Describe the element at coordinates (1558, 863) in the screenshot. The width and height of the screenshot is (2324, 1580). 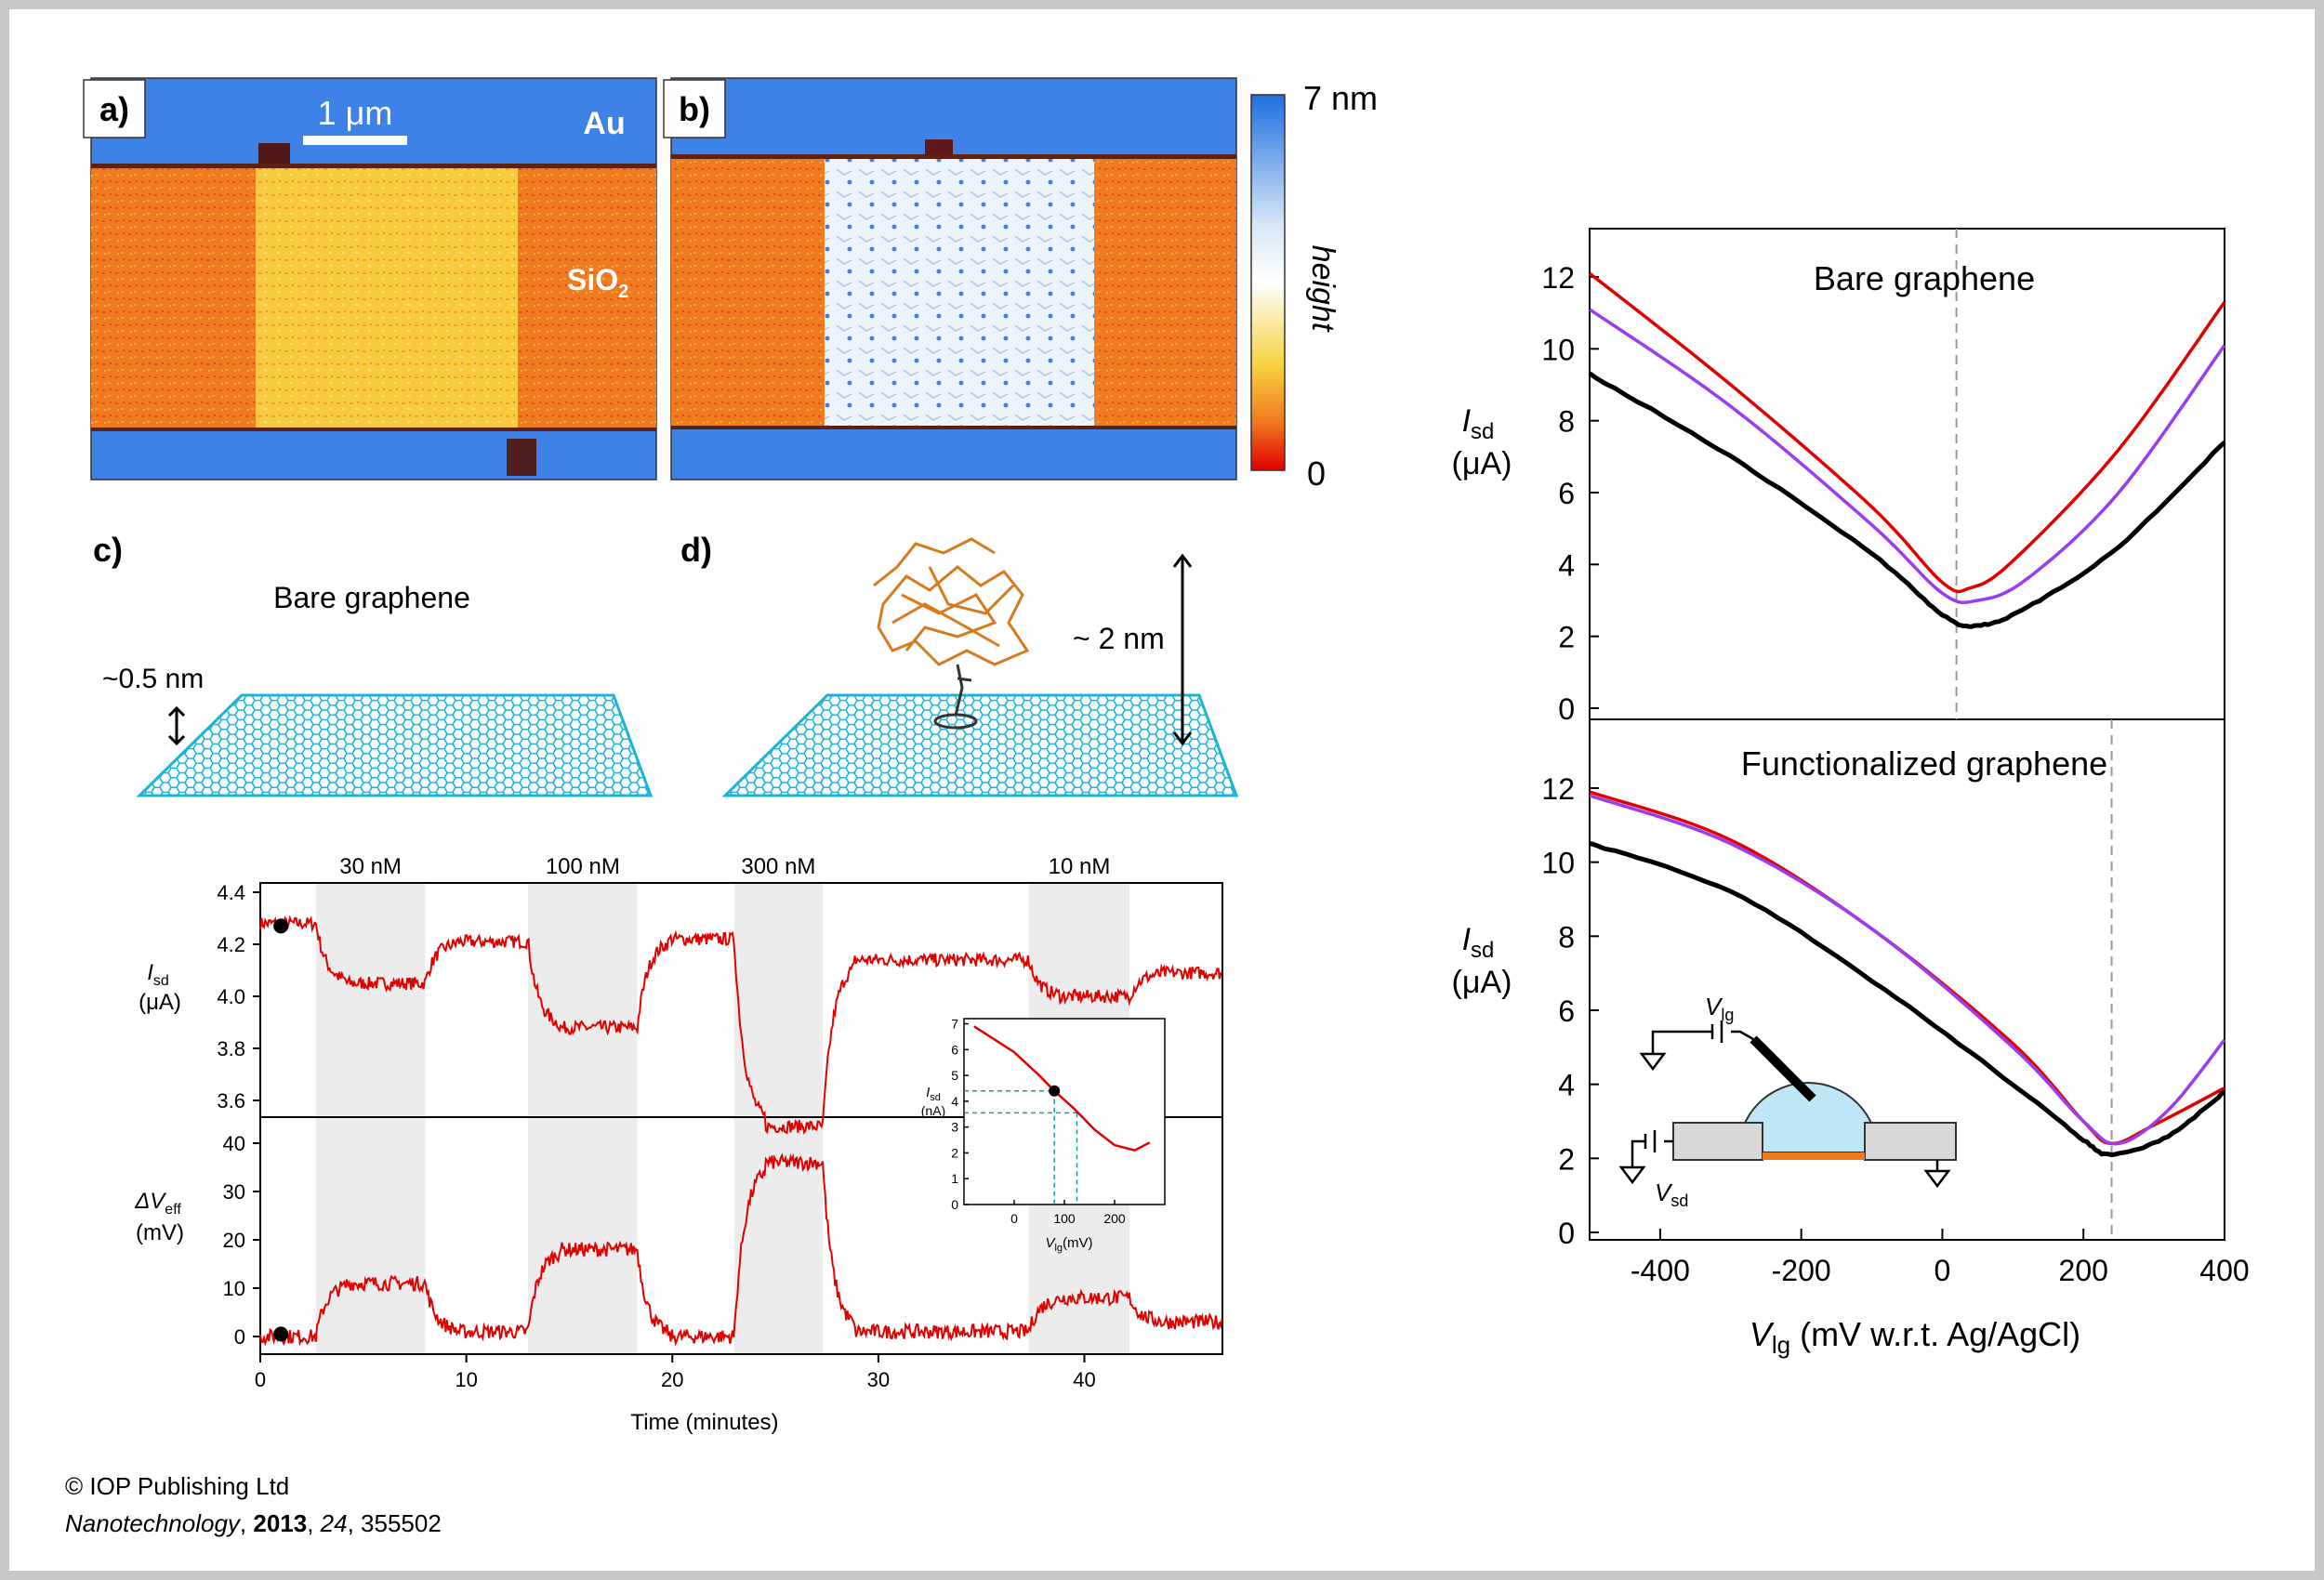
I see `func-ytick-label-1: 10` at that location.